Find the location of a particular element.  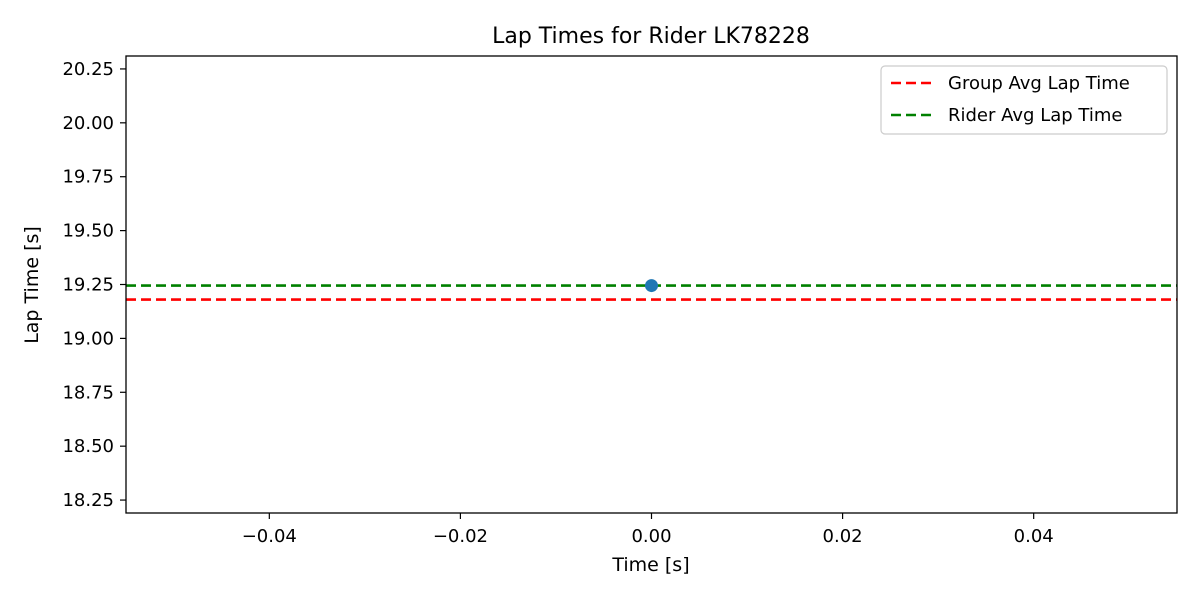

legend: Group Avg Lap Time Rider Avg Lap Time is located at coordinates (1024, 100).